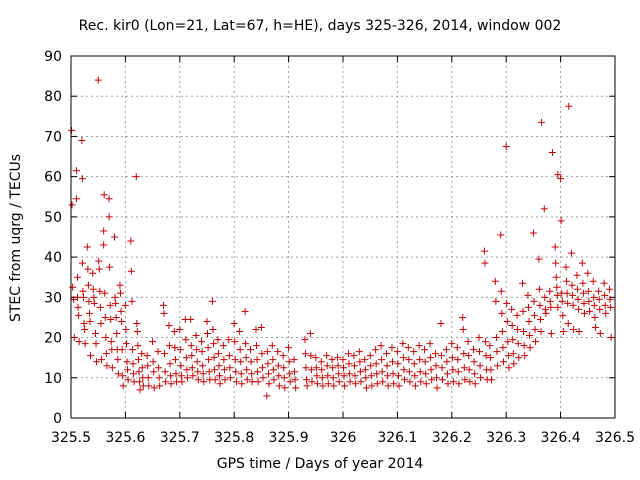 The height and width of the screenshot is (480, 640). What do you see at coordinates (343, 438) in the screenshot?
I see `x-tick-label: 326` at bounding box center [343, 438].